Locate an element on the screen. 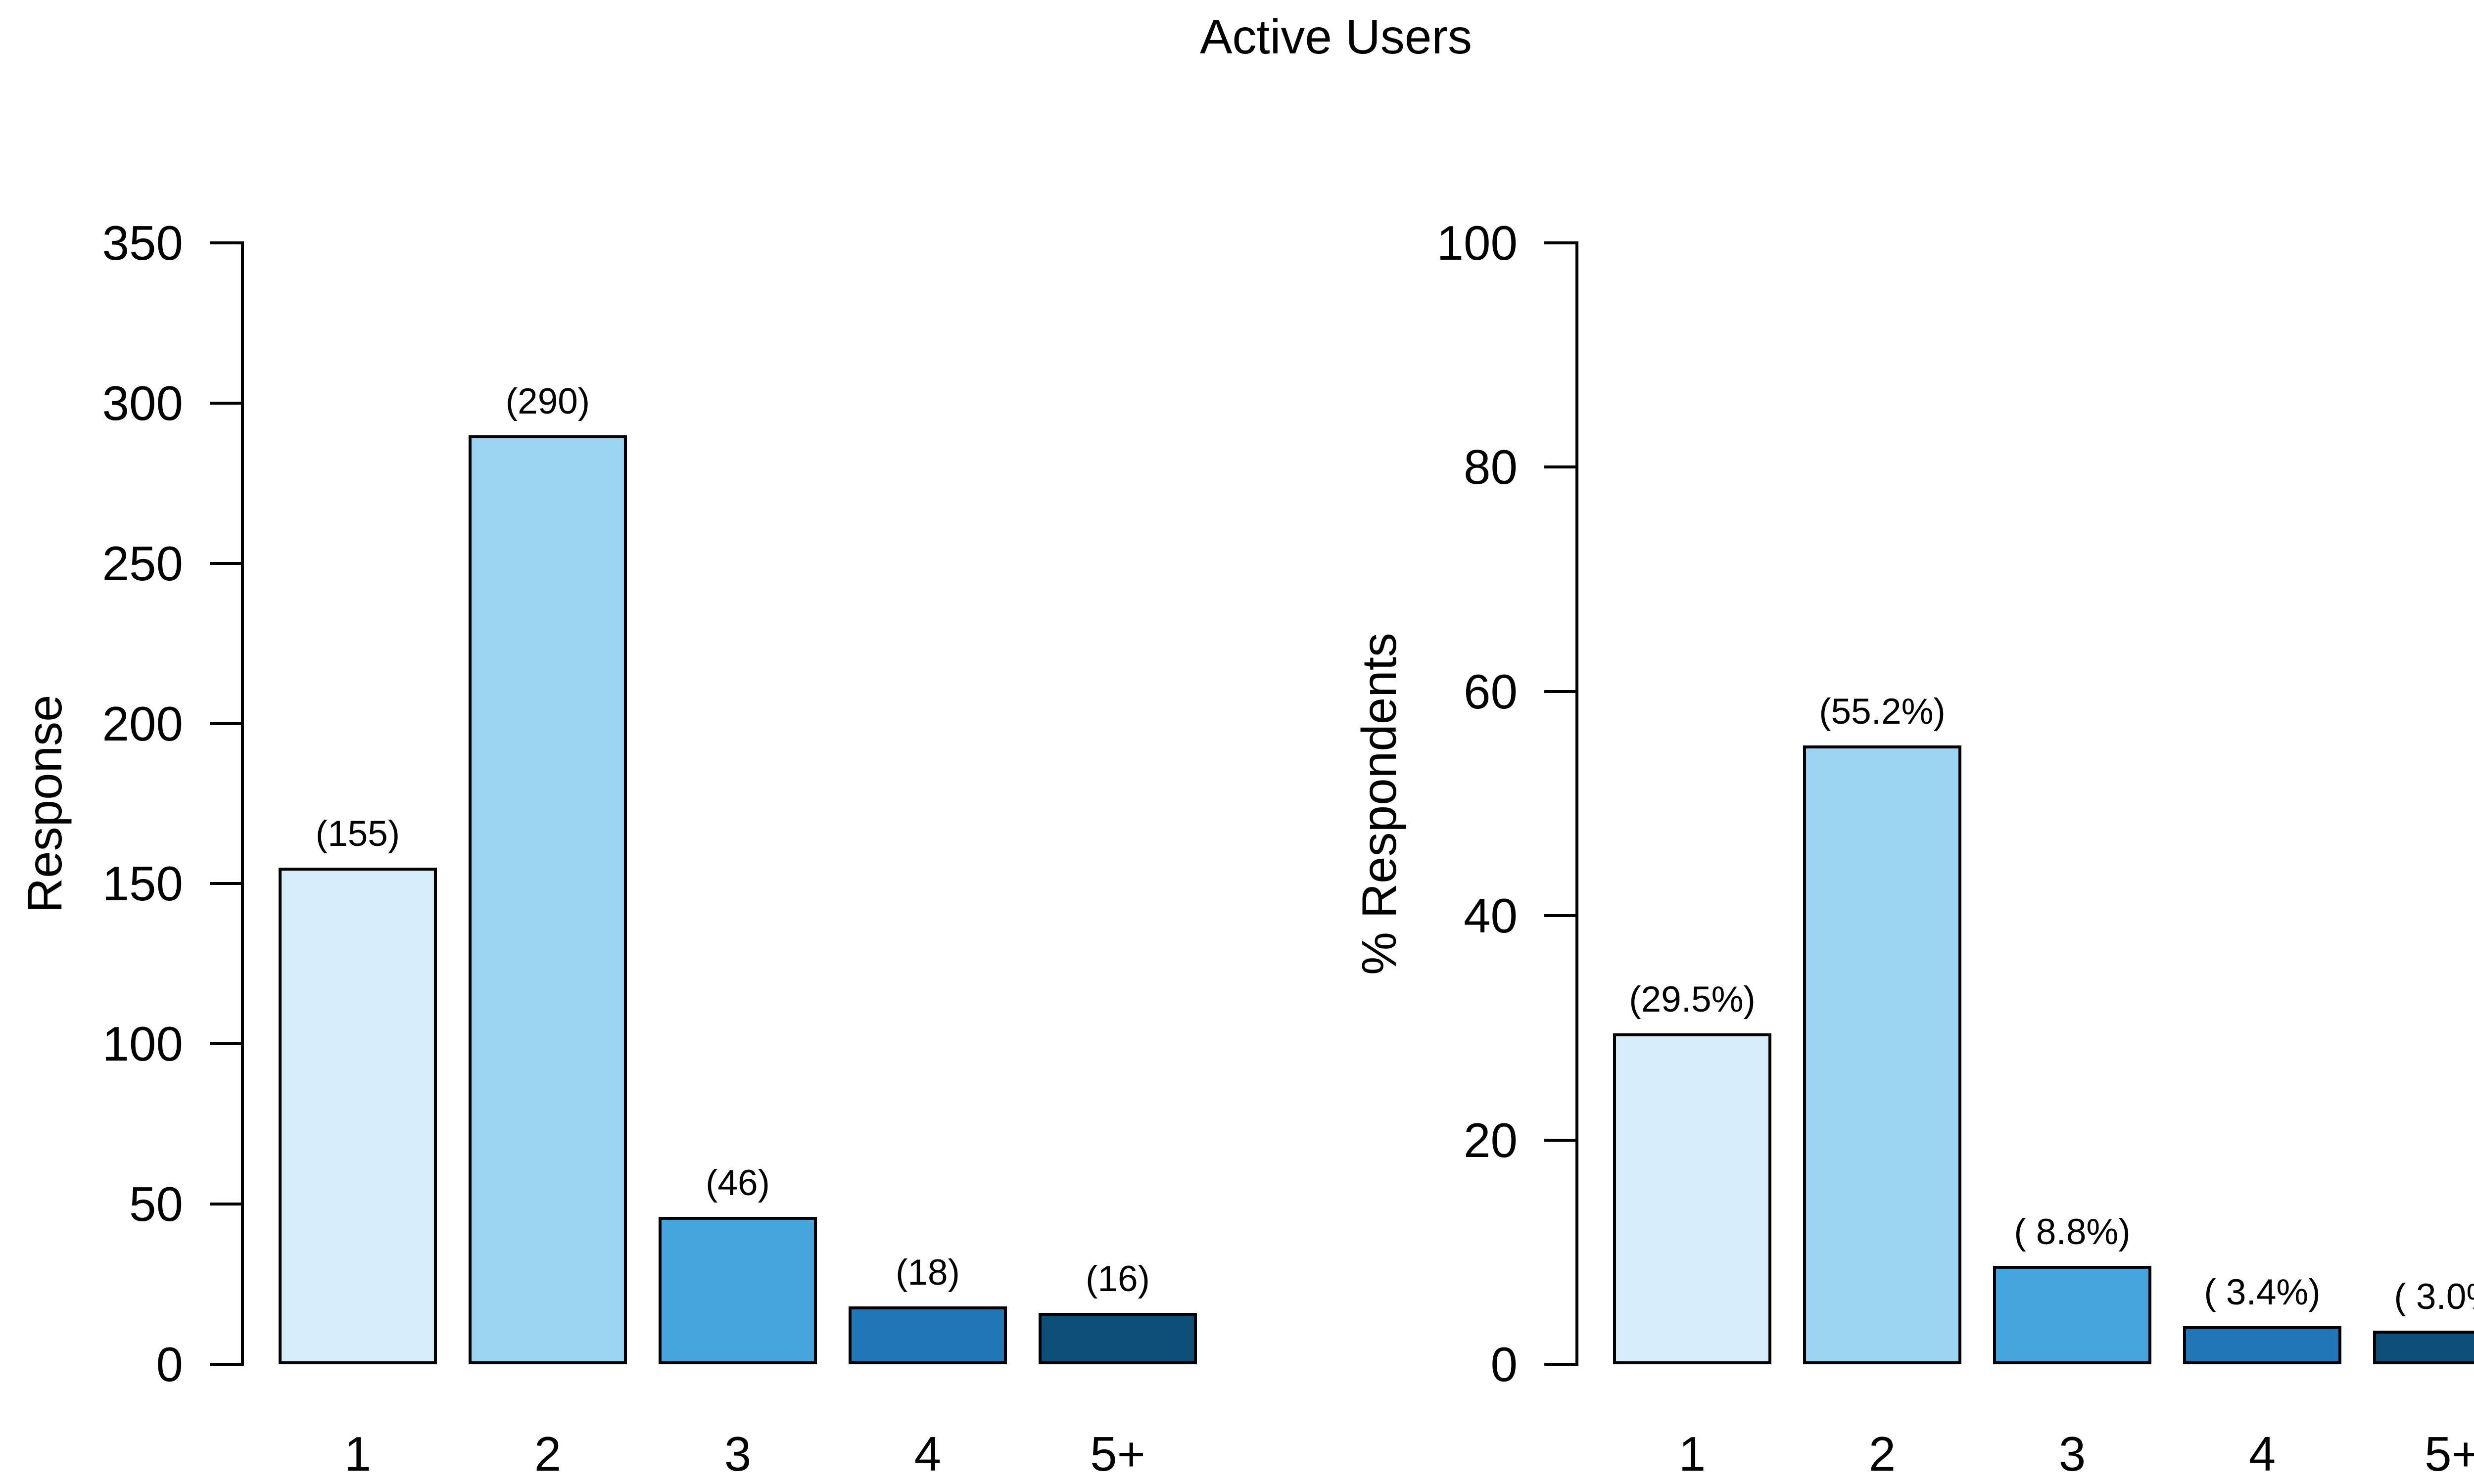 This screenshot has width=2474, height=1484. bar-value-label: (29.5%) is located at coordinates (1693, 999).